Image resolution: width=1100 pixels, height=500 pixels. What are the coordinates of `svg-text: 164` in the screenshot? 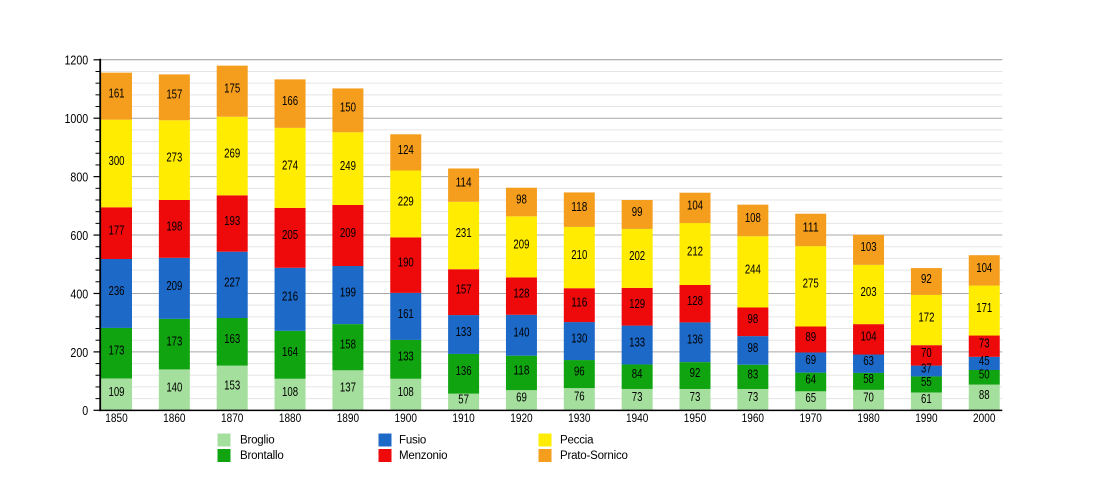 It's located at (290, 351).